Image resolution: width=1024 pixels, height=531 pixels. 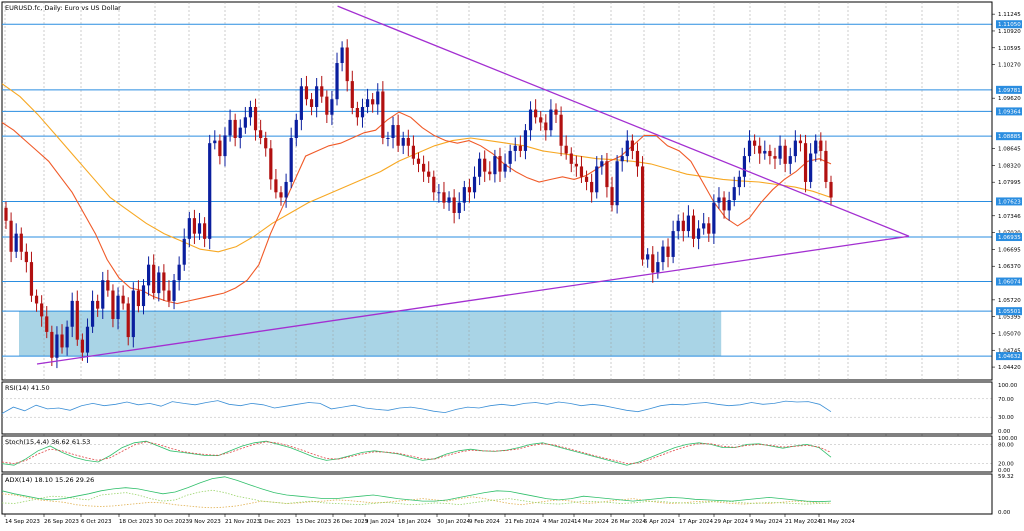 What do you see at coordinates (1008, 439) in the screenshot?
I see `stoch-tick-label: 100.00` at bounding box center [1008, 439].